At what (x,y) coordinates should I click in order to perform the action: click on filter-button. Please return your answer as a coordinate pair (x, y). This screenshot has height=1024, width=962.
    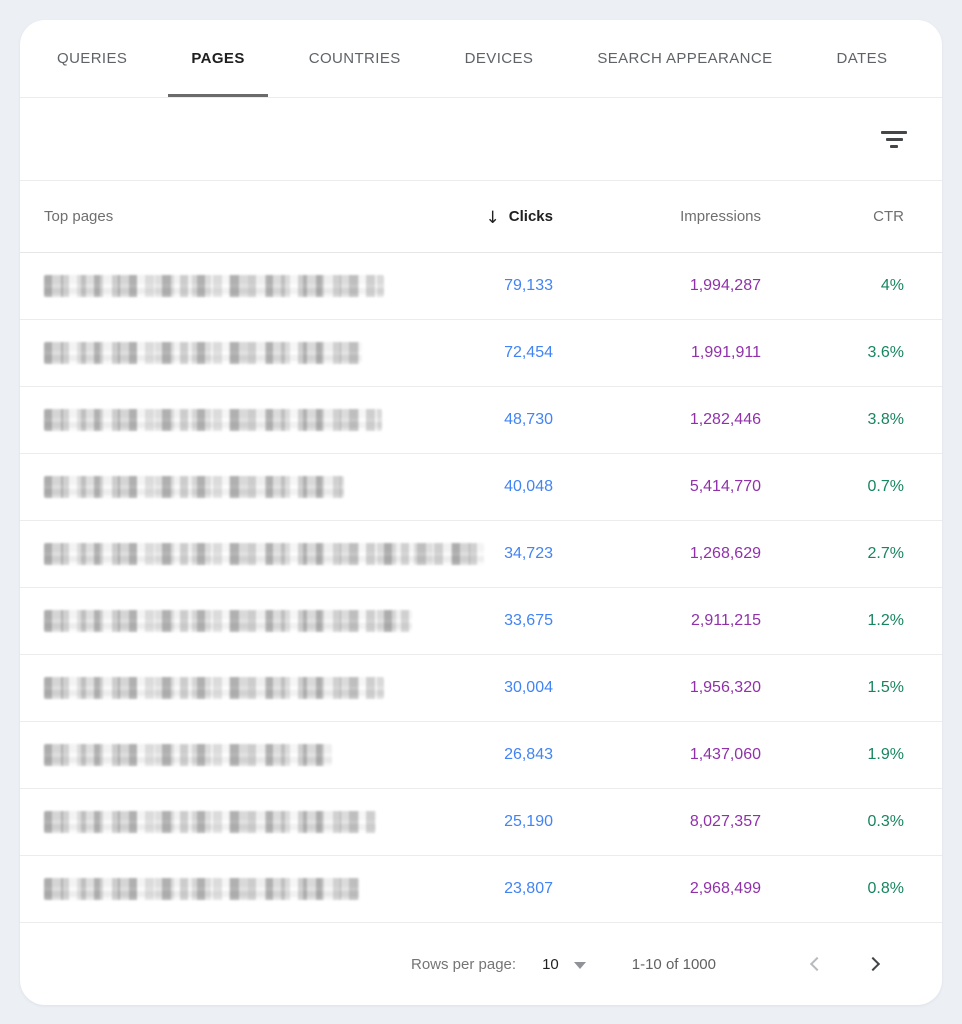
    Looking at the image, I should click on (894, 139).